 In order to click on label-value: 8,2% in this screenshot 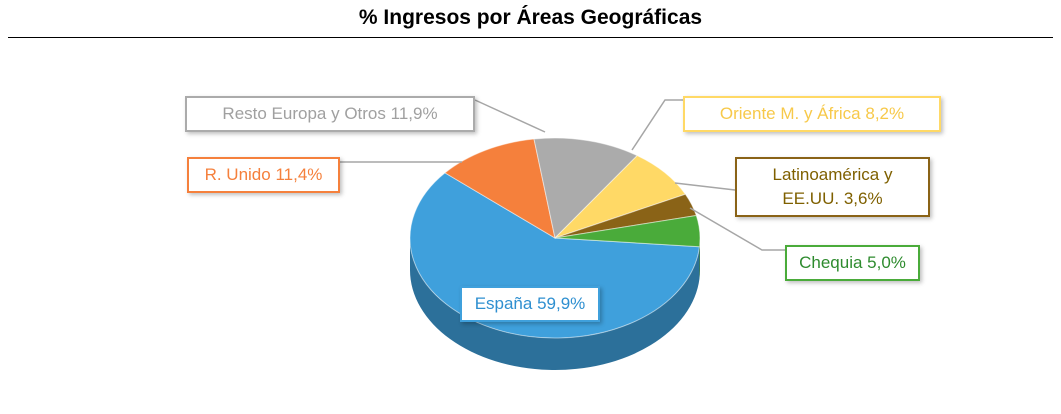, I will do `click(885, 113)`.